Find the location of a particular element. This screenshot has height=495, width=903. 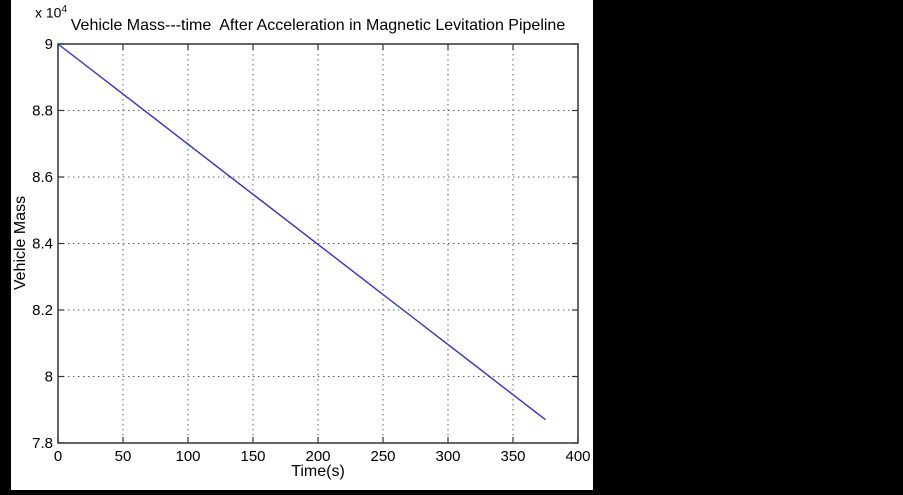

x-tick-label: 50 is located at coordinates (123, 456).